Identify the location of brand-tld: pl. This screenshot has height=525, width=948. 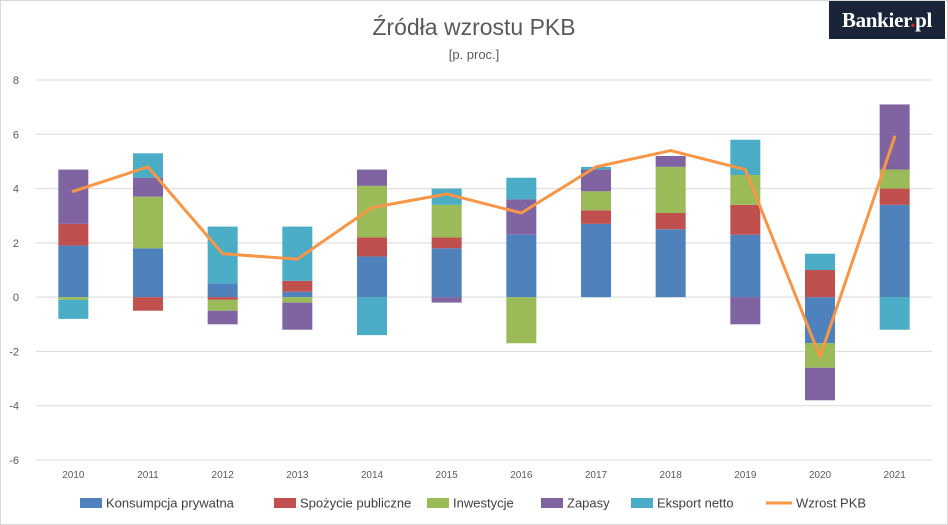
(924, 20).